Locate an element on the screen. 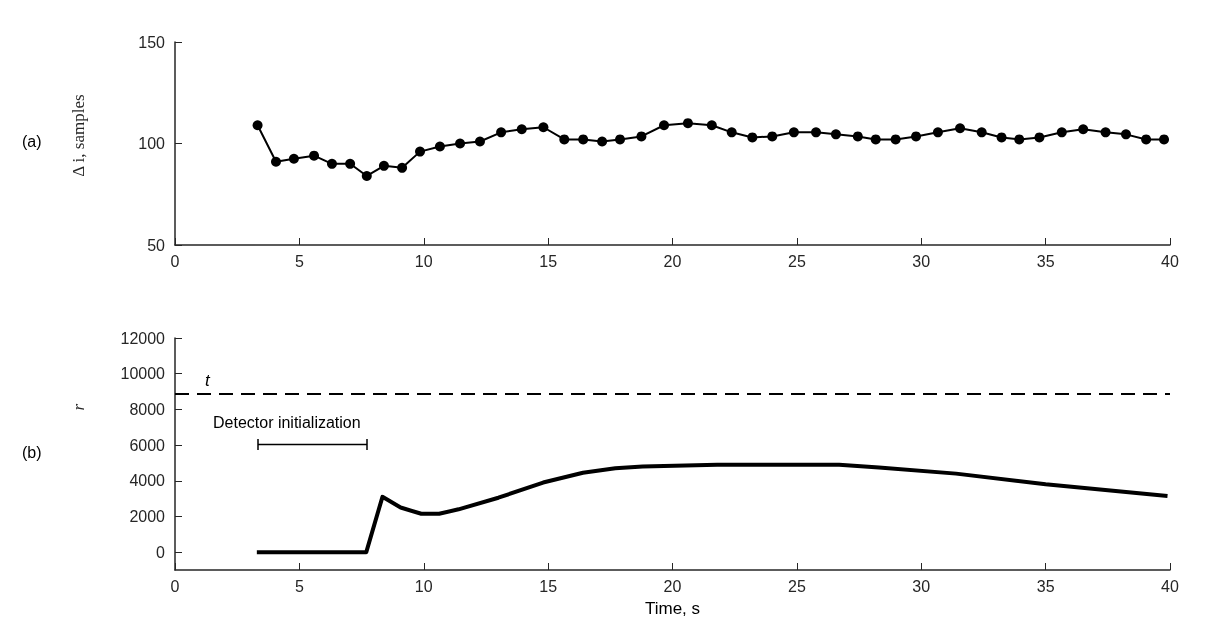 This screenshot has height=639, width=1210. annotation: Detector initialization is located at coordinates (287, 422).